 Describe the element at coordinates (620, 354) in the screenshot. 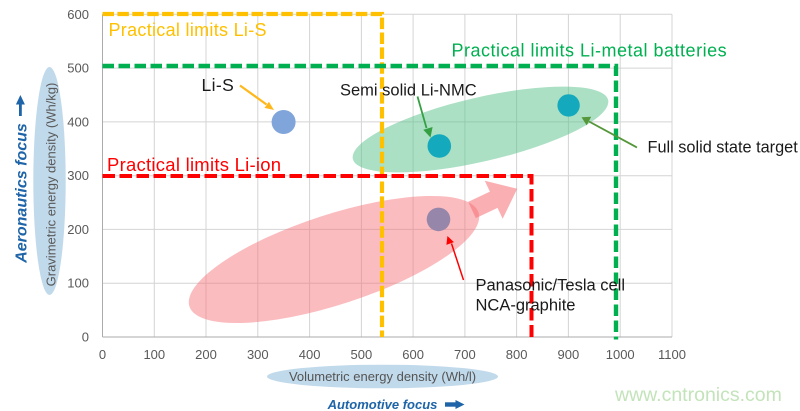

I see `svg-text: 1000` at that location.